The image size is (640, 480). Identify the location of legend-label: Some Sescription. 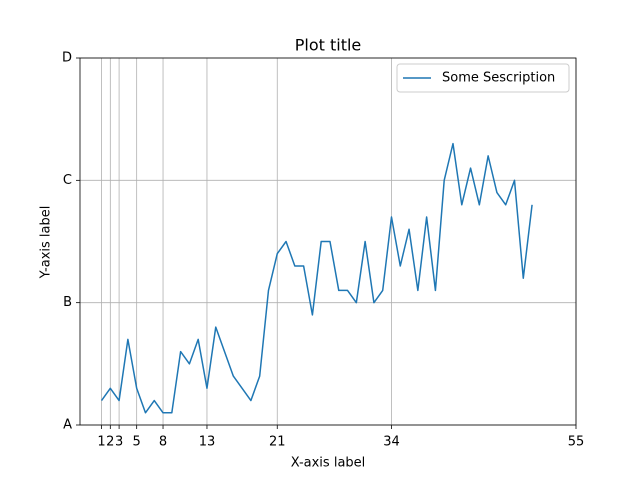
(498, 78).